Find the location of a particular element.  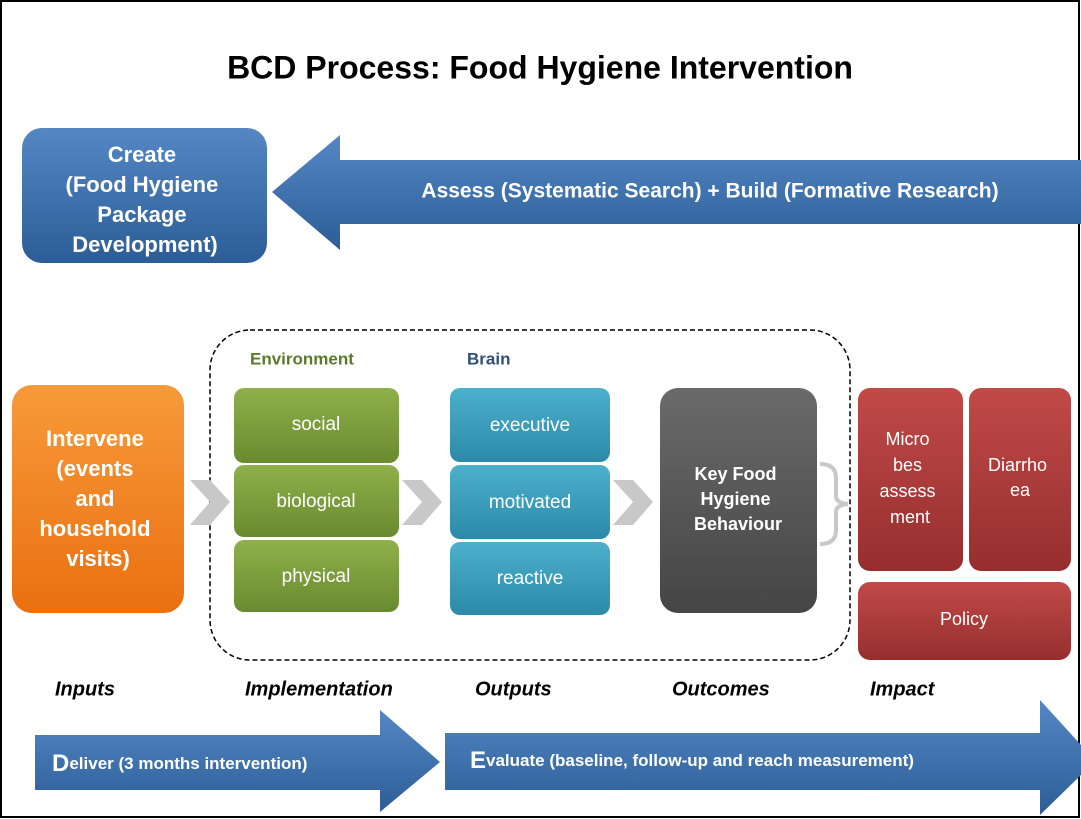

environment-label: Environment is located at coordinates (302, 358).